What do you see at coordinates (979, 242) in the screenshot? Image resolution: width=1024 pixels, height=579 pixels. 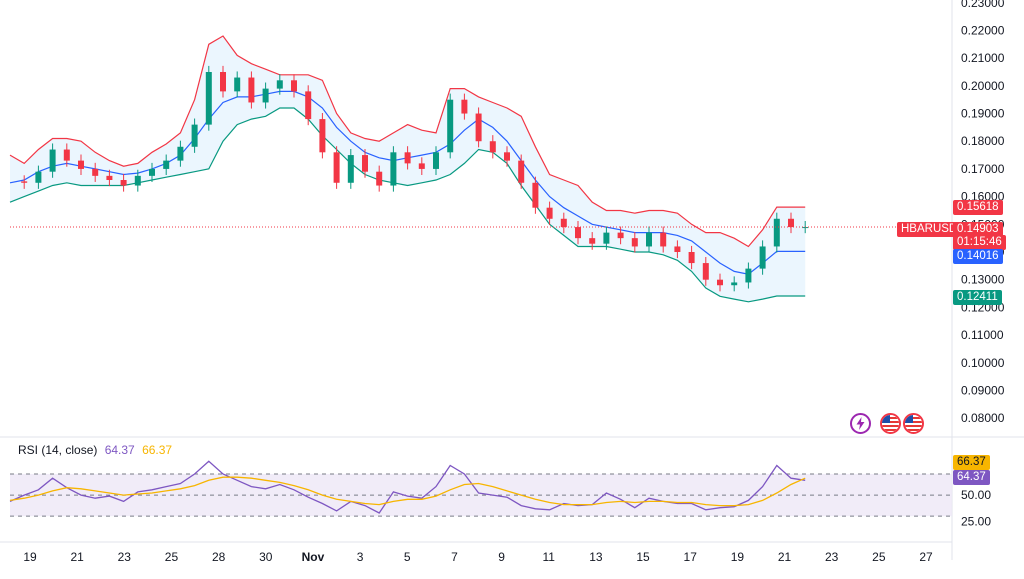 I see `countdown-tag: 01:15:46` at bounding box center [979, 242].